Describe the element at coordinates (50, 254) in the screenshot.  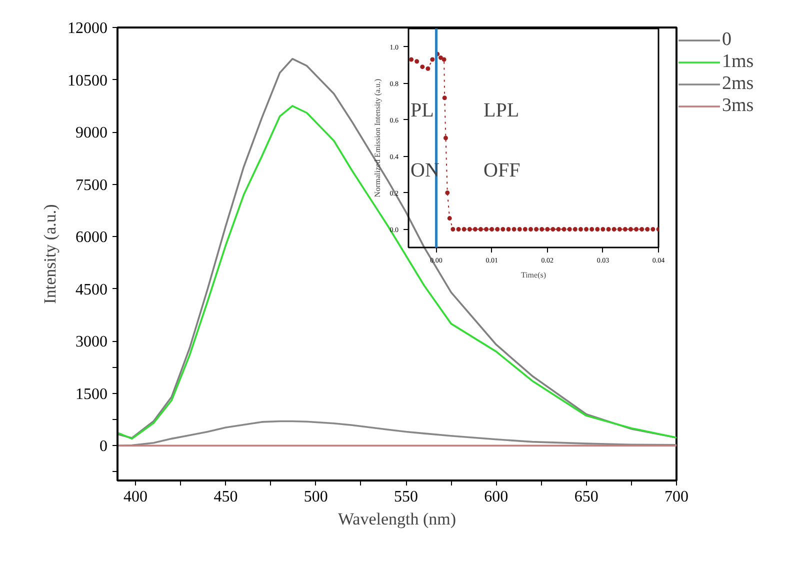
I see `y-axis-title: Intensity (a.u.)` at that location.